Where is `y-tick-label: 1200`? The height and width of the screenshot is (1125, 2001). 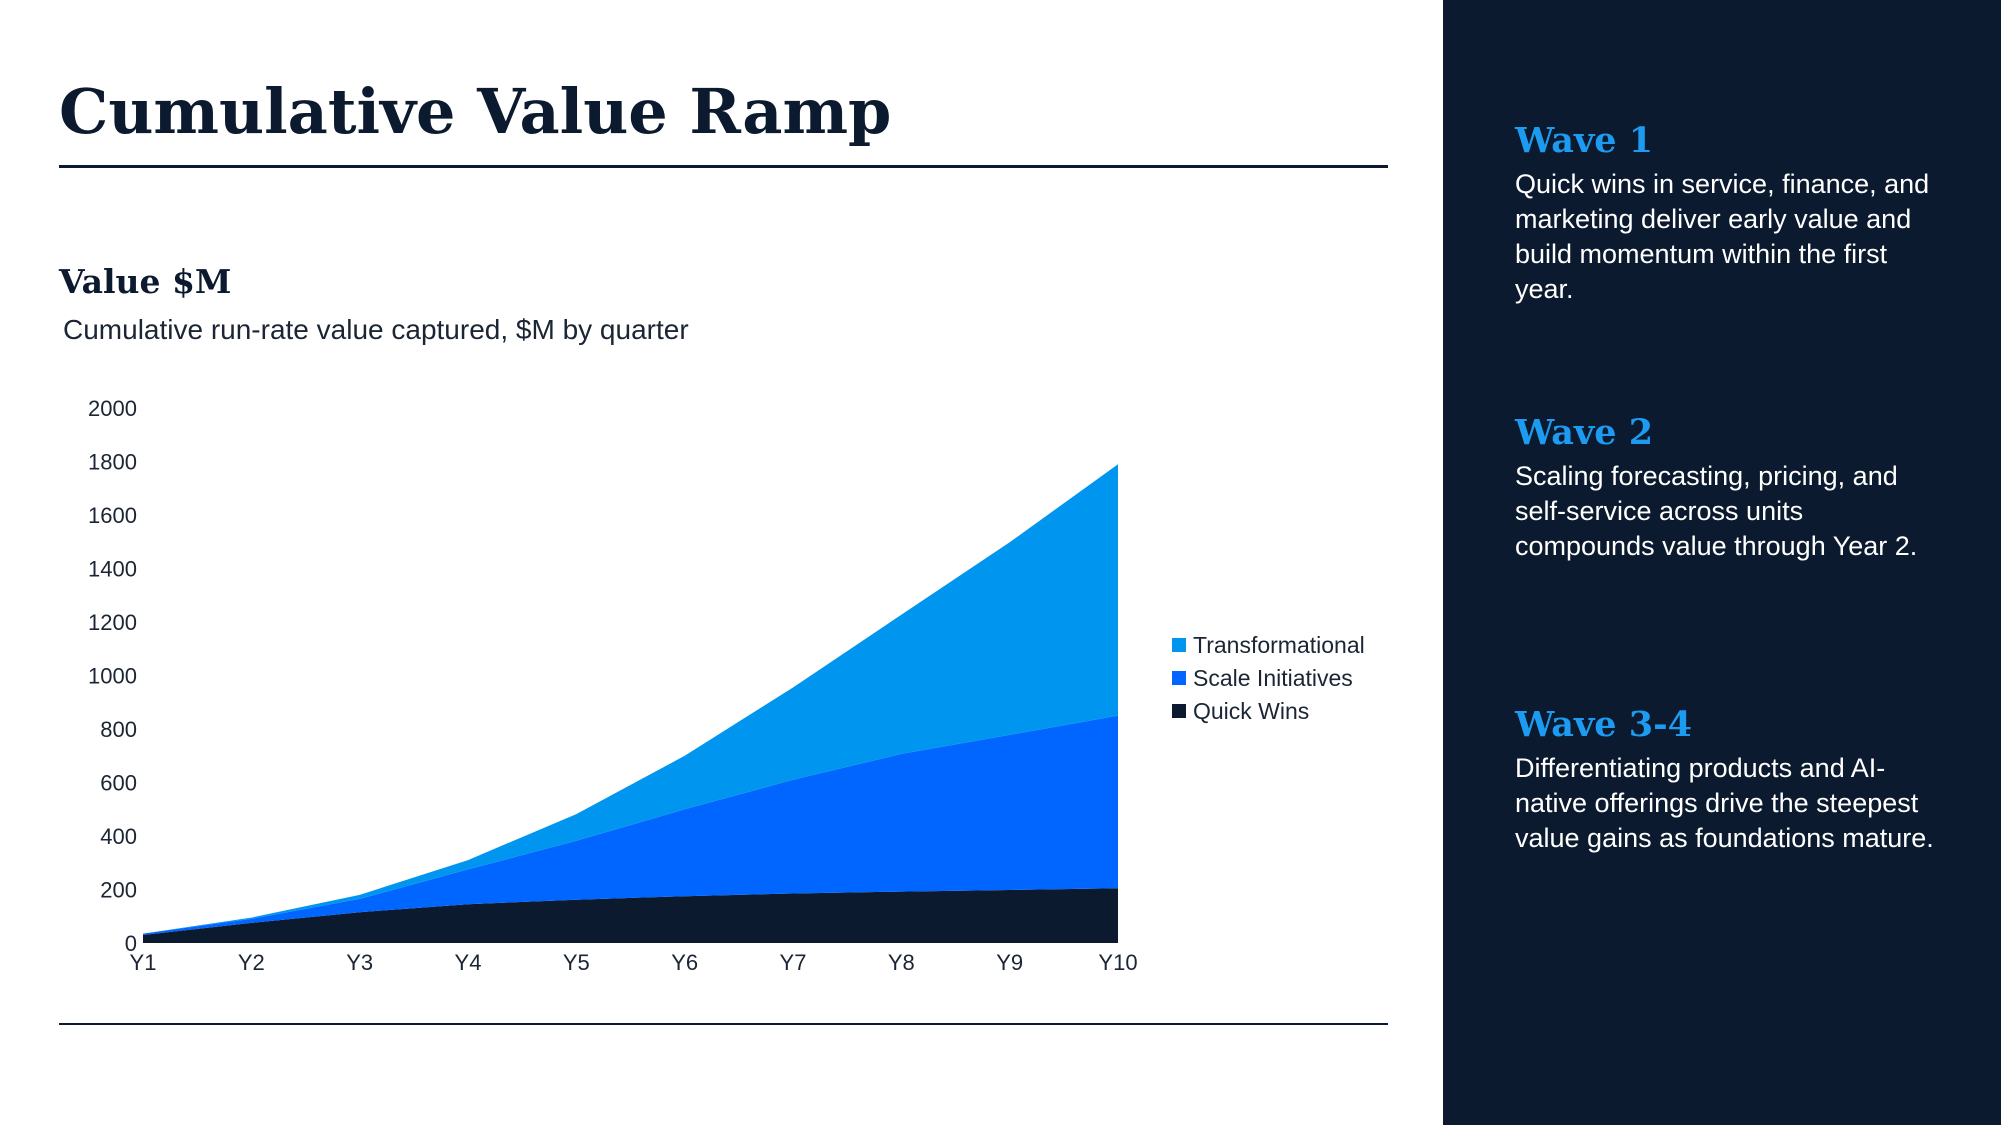 y-tick-label: 1200 is located at coordinates (112, 622).